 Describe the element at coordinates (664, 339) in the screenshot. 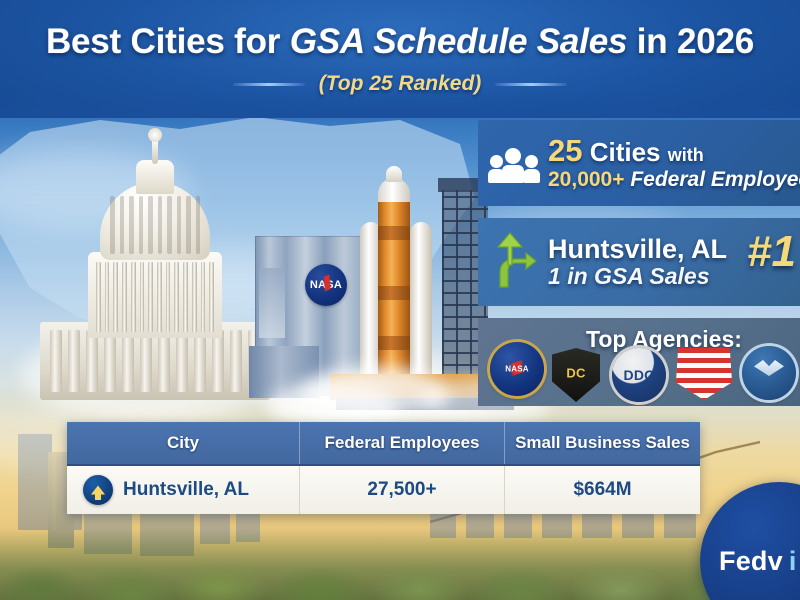

I see `top-agencies-title: Top Agencies:` at that location.